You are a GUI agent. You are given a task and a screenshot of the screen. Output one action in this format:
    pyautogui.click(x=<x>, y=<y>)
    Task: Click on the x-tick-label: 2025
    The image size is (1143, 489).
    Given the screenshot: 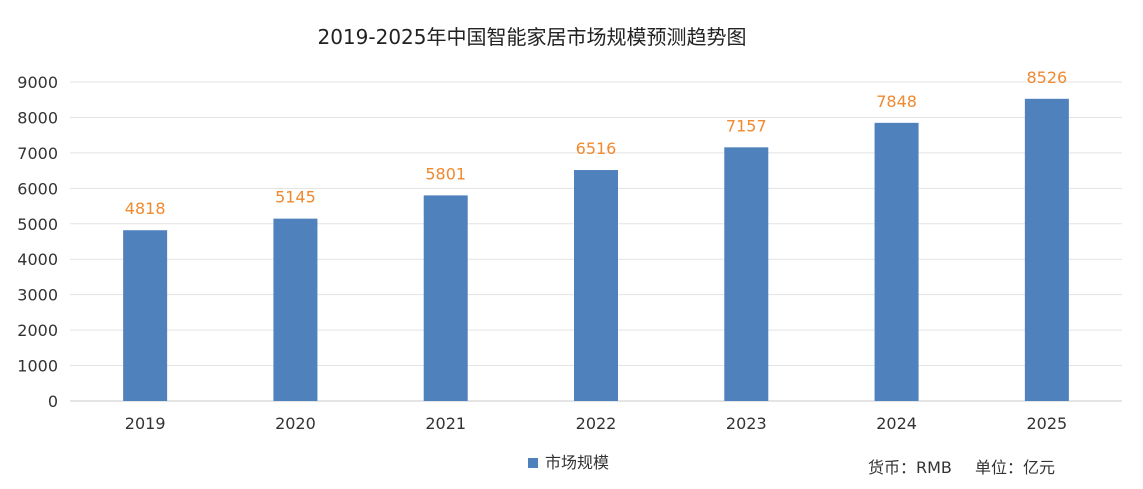 What is the action you would take?
    pyautogui.click(x=1046, y=423)
    